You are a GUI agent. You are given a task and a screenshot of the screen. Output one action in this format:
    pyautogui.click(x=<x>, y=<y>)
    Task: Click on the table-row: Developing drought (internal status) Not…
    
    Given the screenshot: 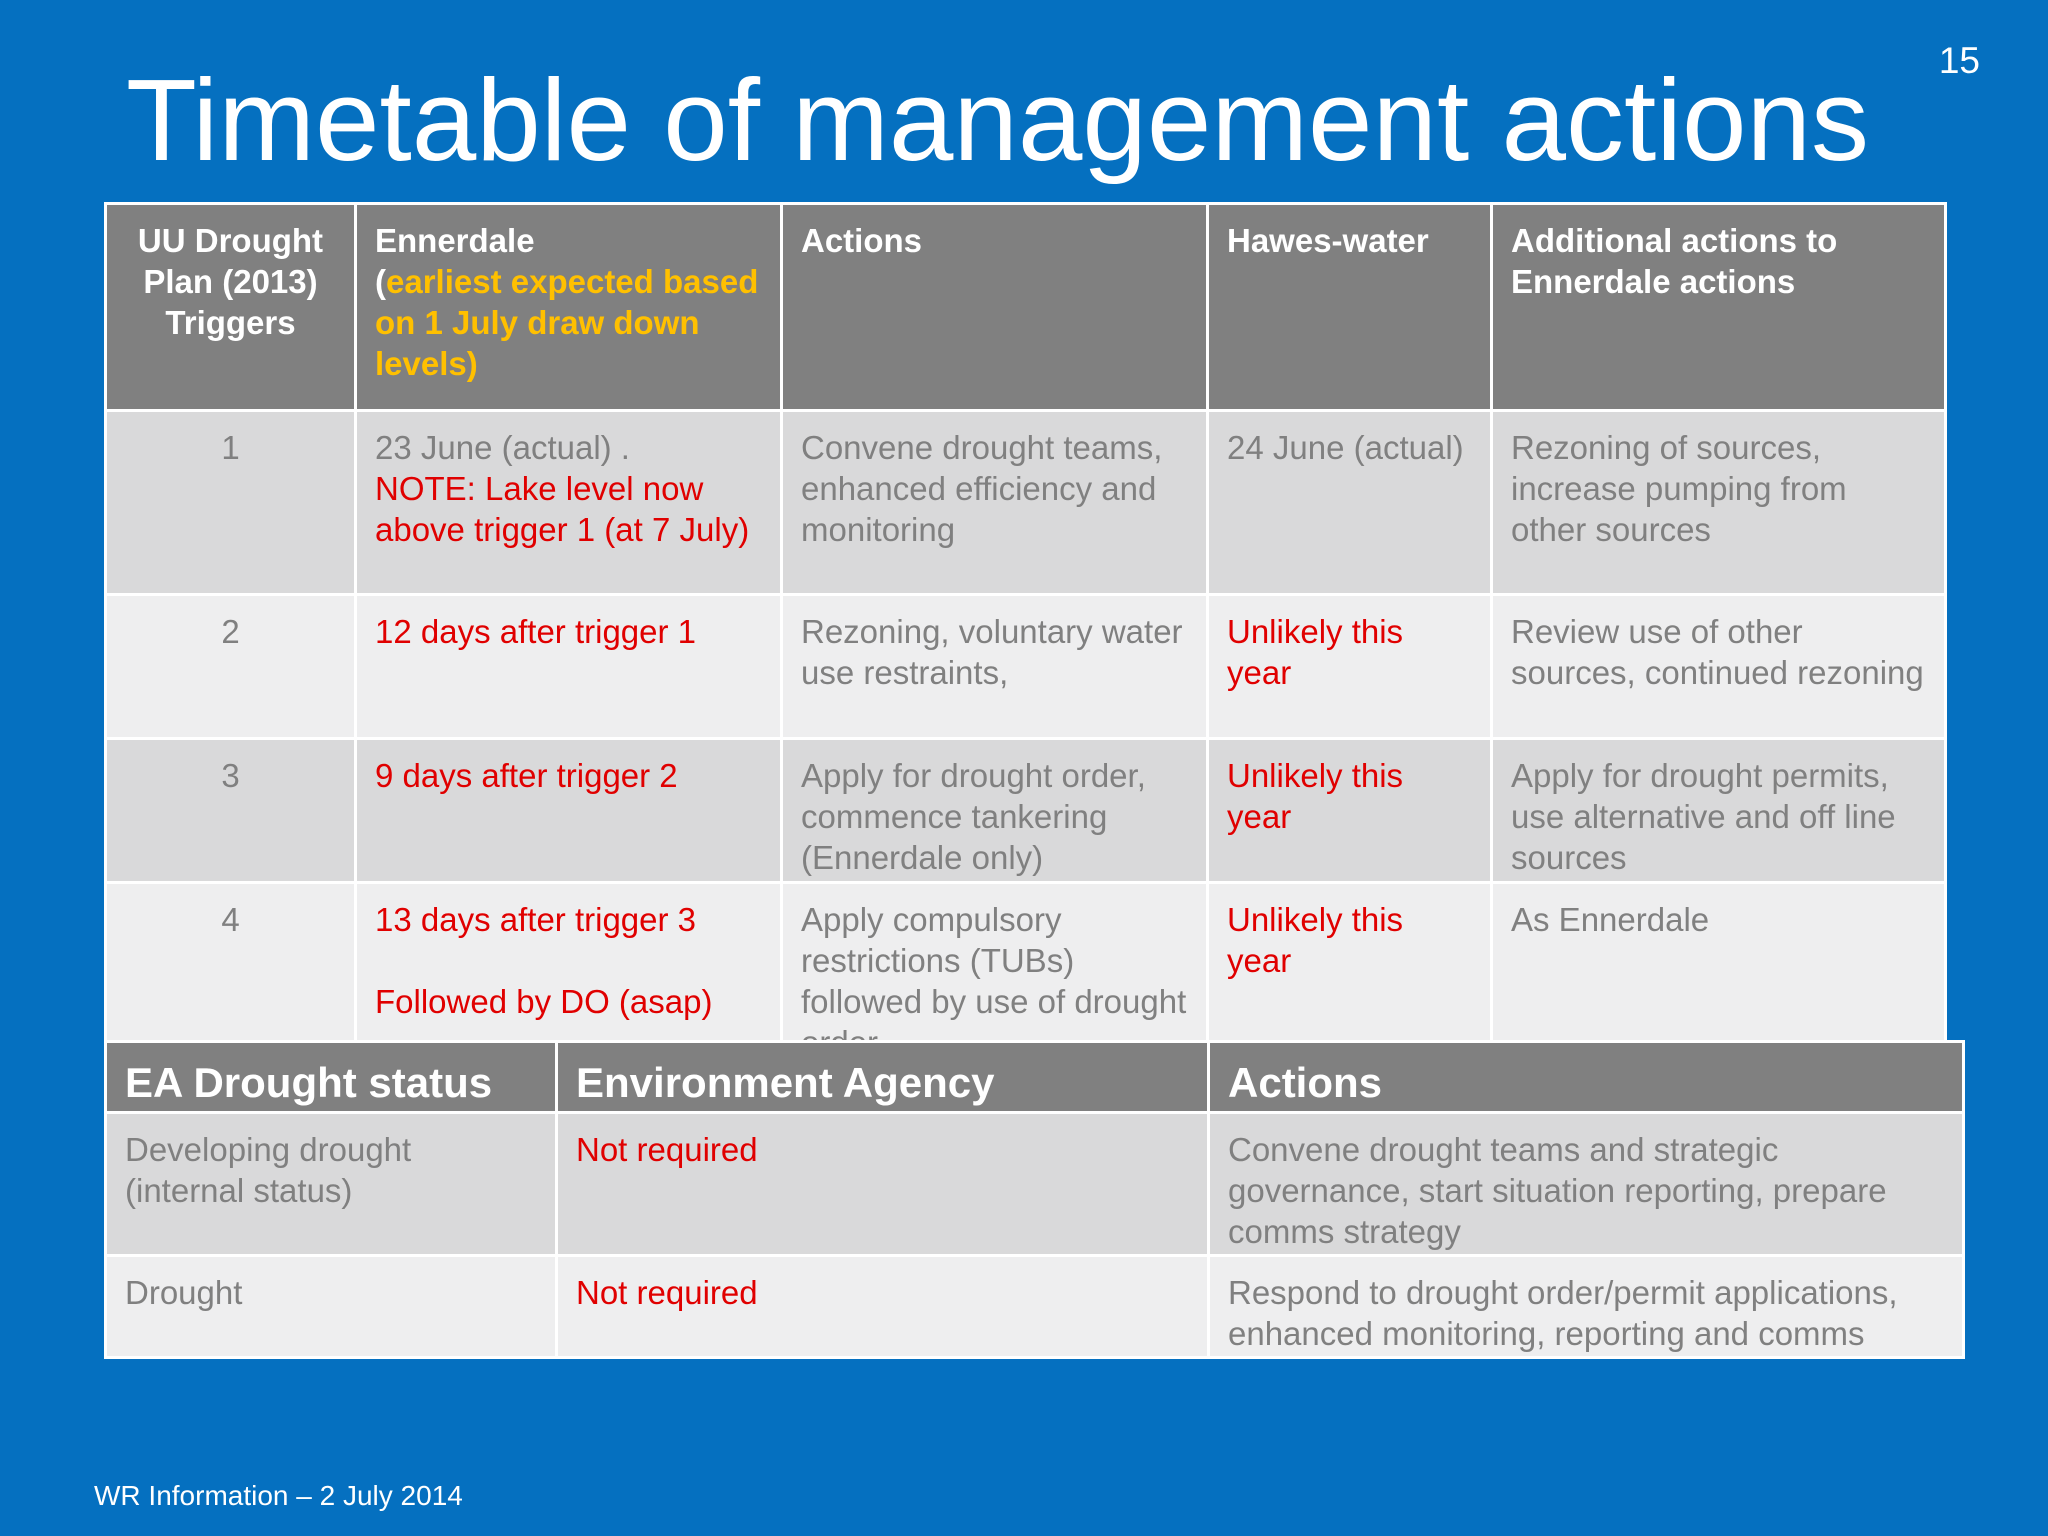 What is the action you would take?
    pyautogui.click(x=1034, y=1184)
    